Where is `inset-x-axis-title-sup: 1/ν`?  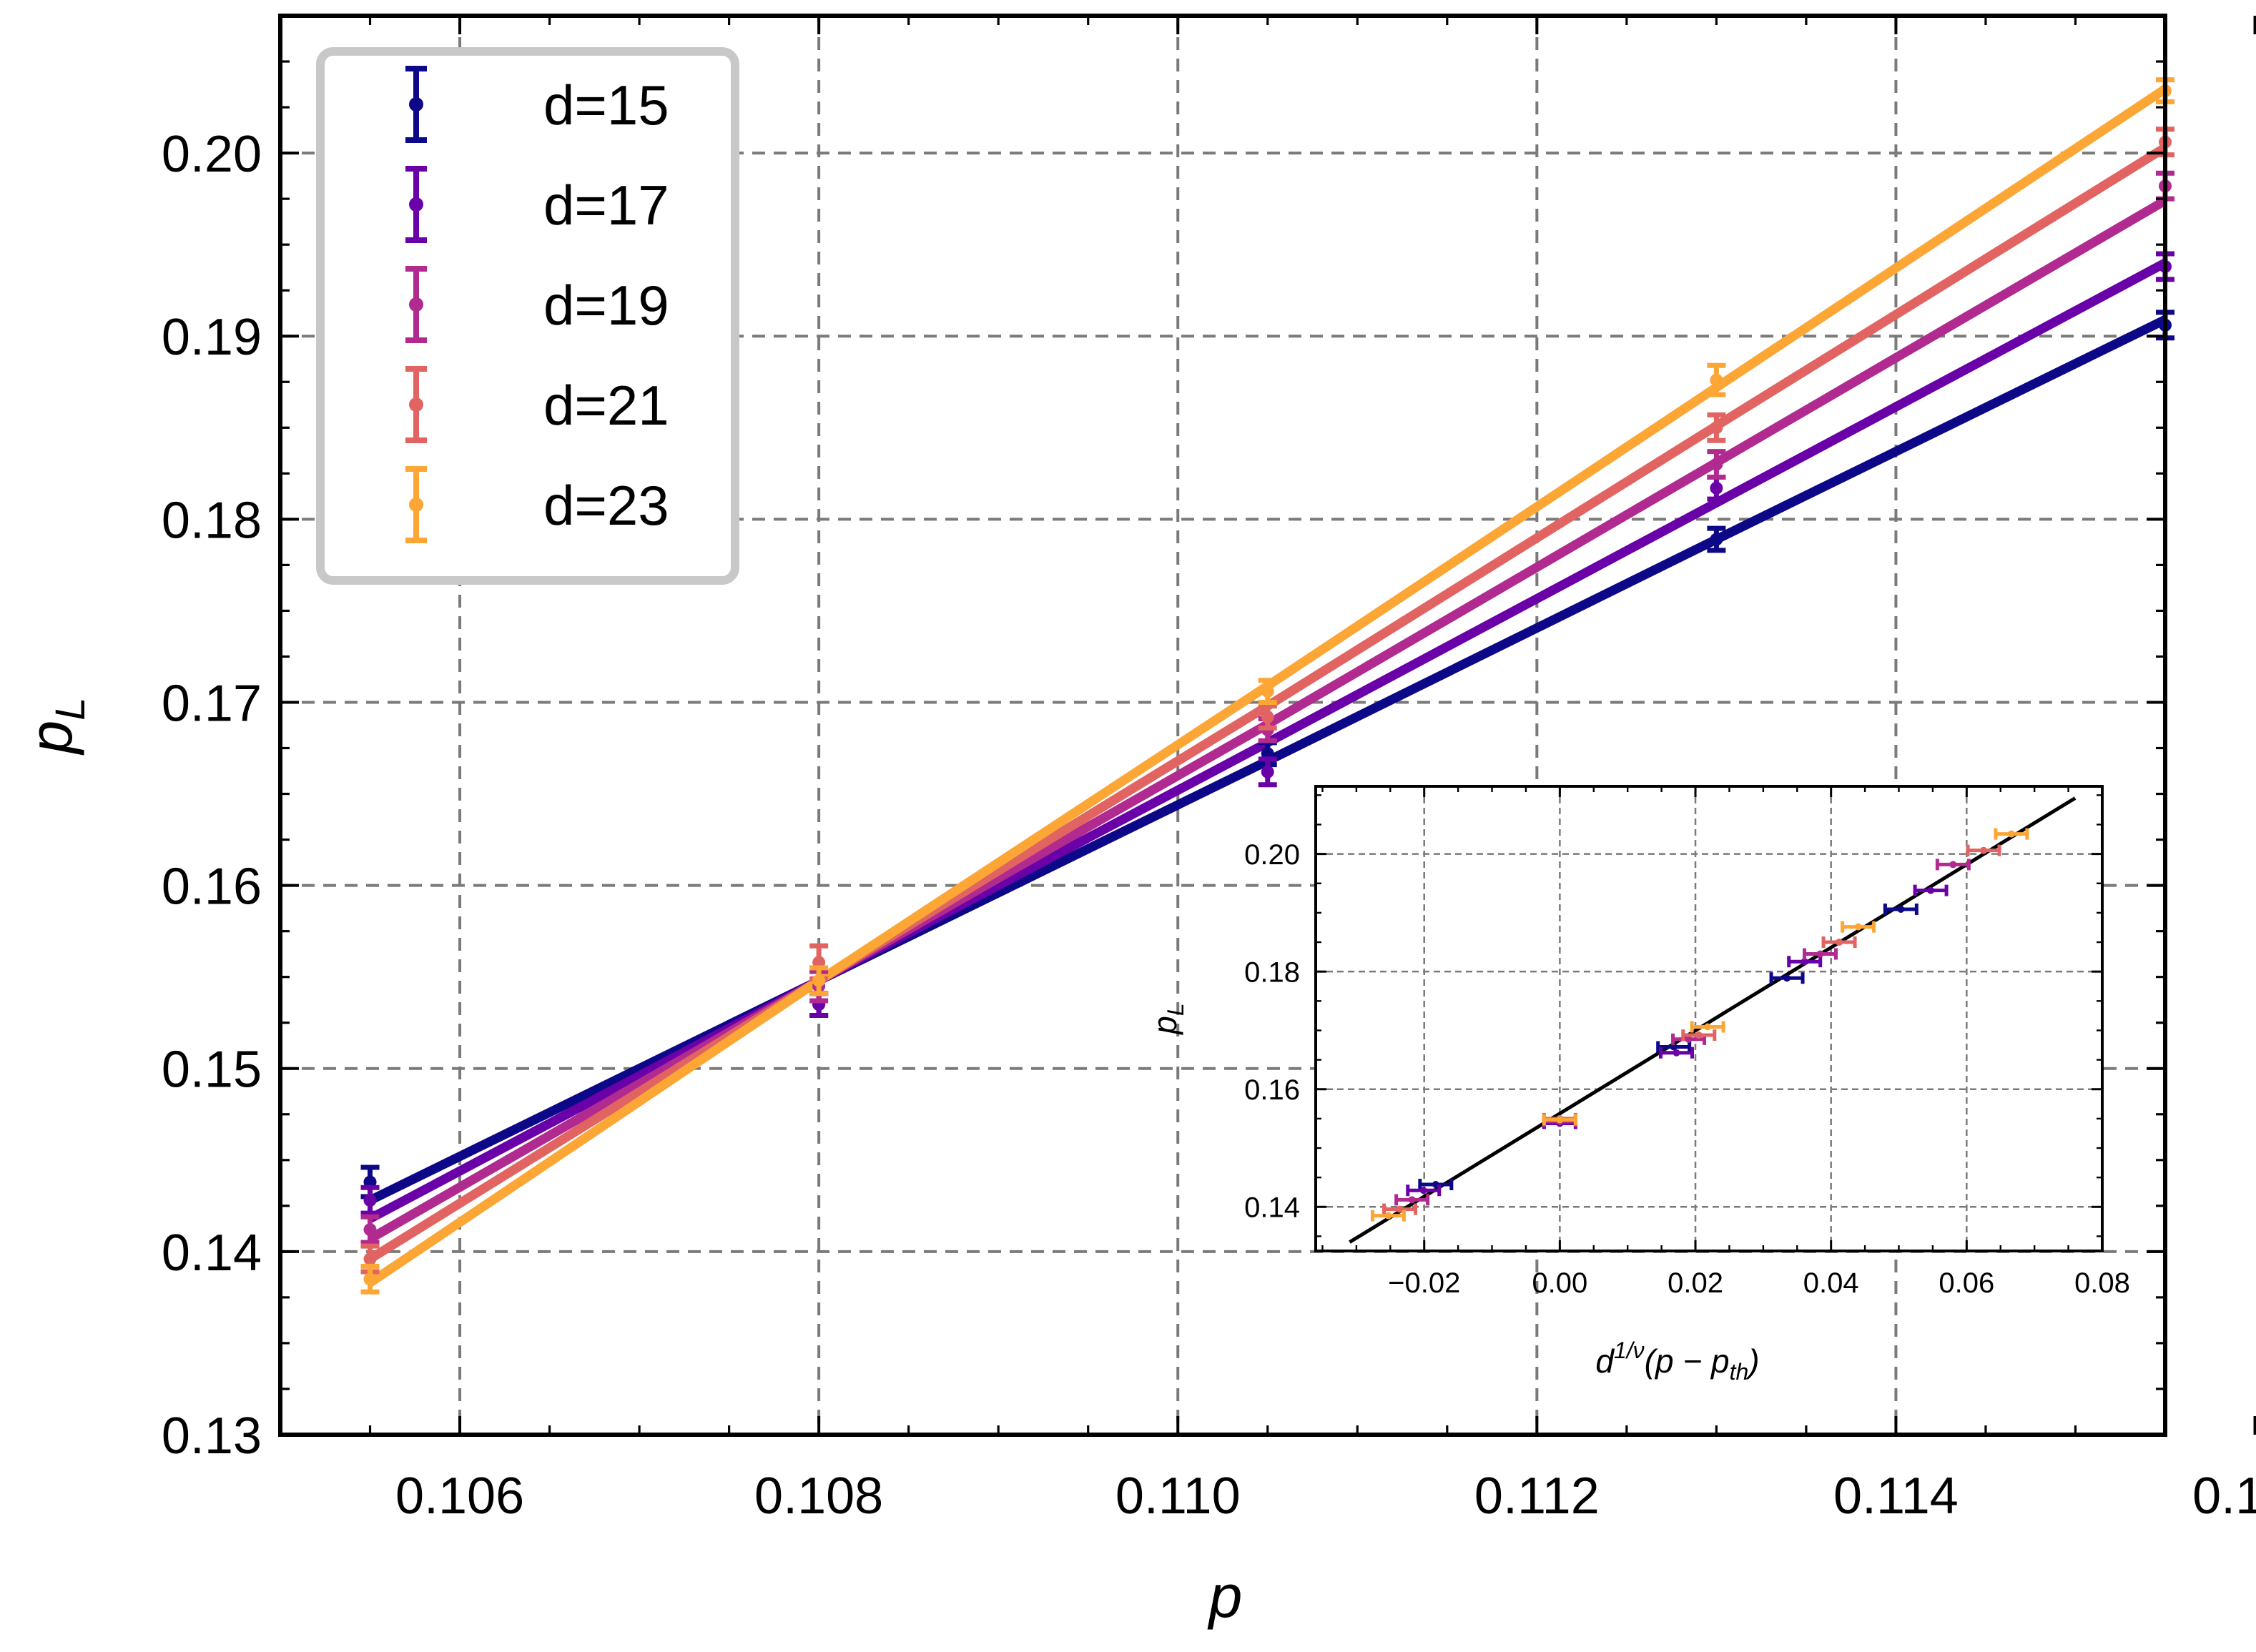 inset-x-axis-title-sup: 1/ν is located at coordinates (1629, 1350).